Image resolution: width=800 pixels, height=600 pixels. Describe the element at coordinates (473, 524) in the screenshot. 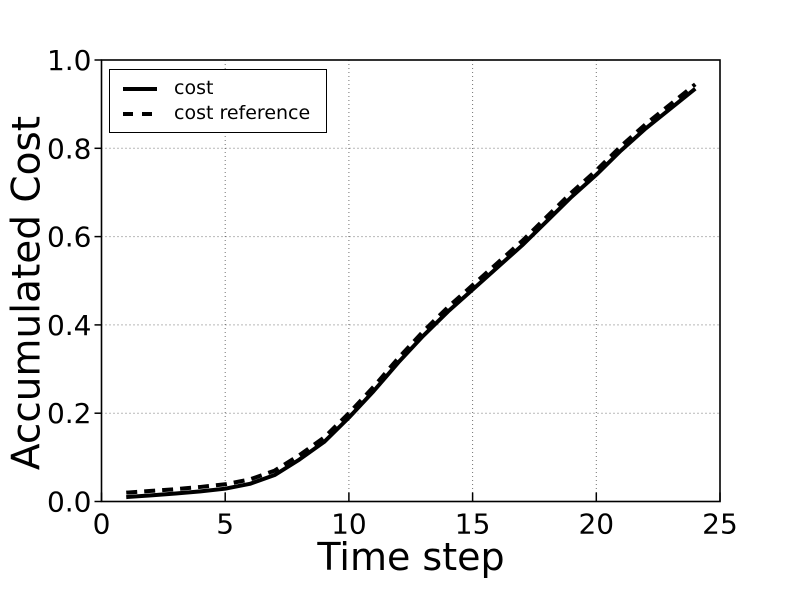

I see `x-tick-label: 15` at that location.